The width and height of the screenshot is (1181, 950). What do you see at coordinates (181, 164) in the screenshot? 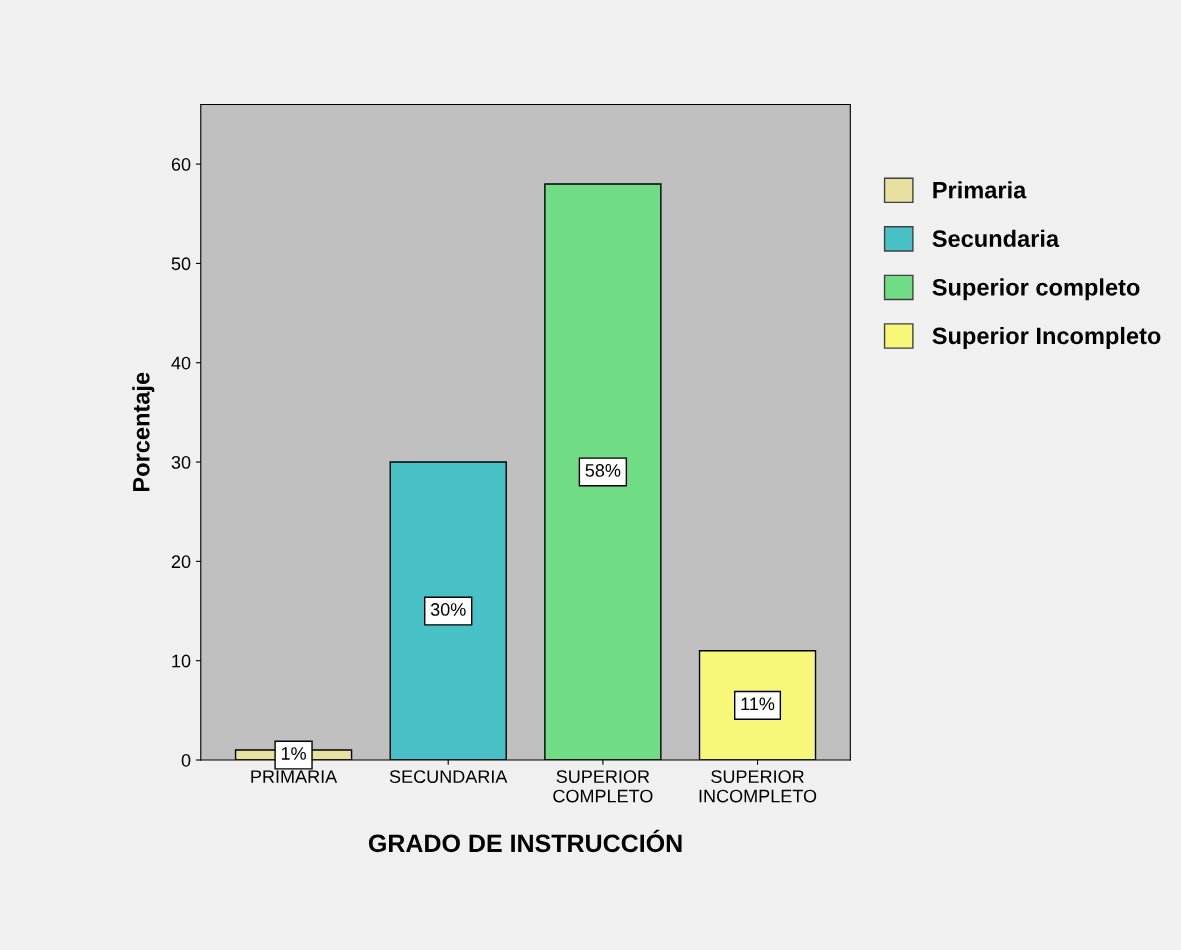
I see `y-tick-label: 60` at bounding box center [181, 164].